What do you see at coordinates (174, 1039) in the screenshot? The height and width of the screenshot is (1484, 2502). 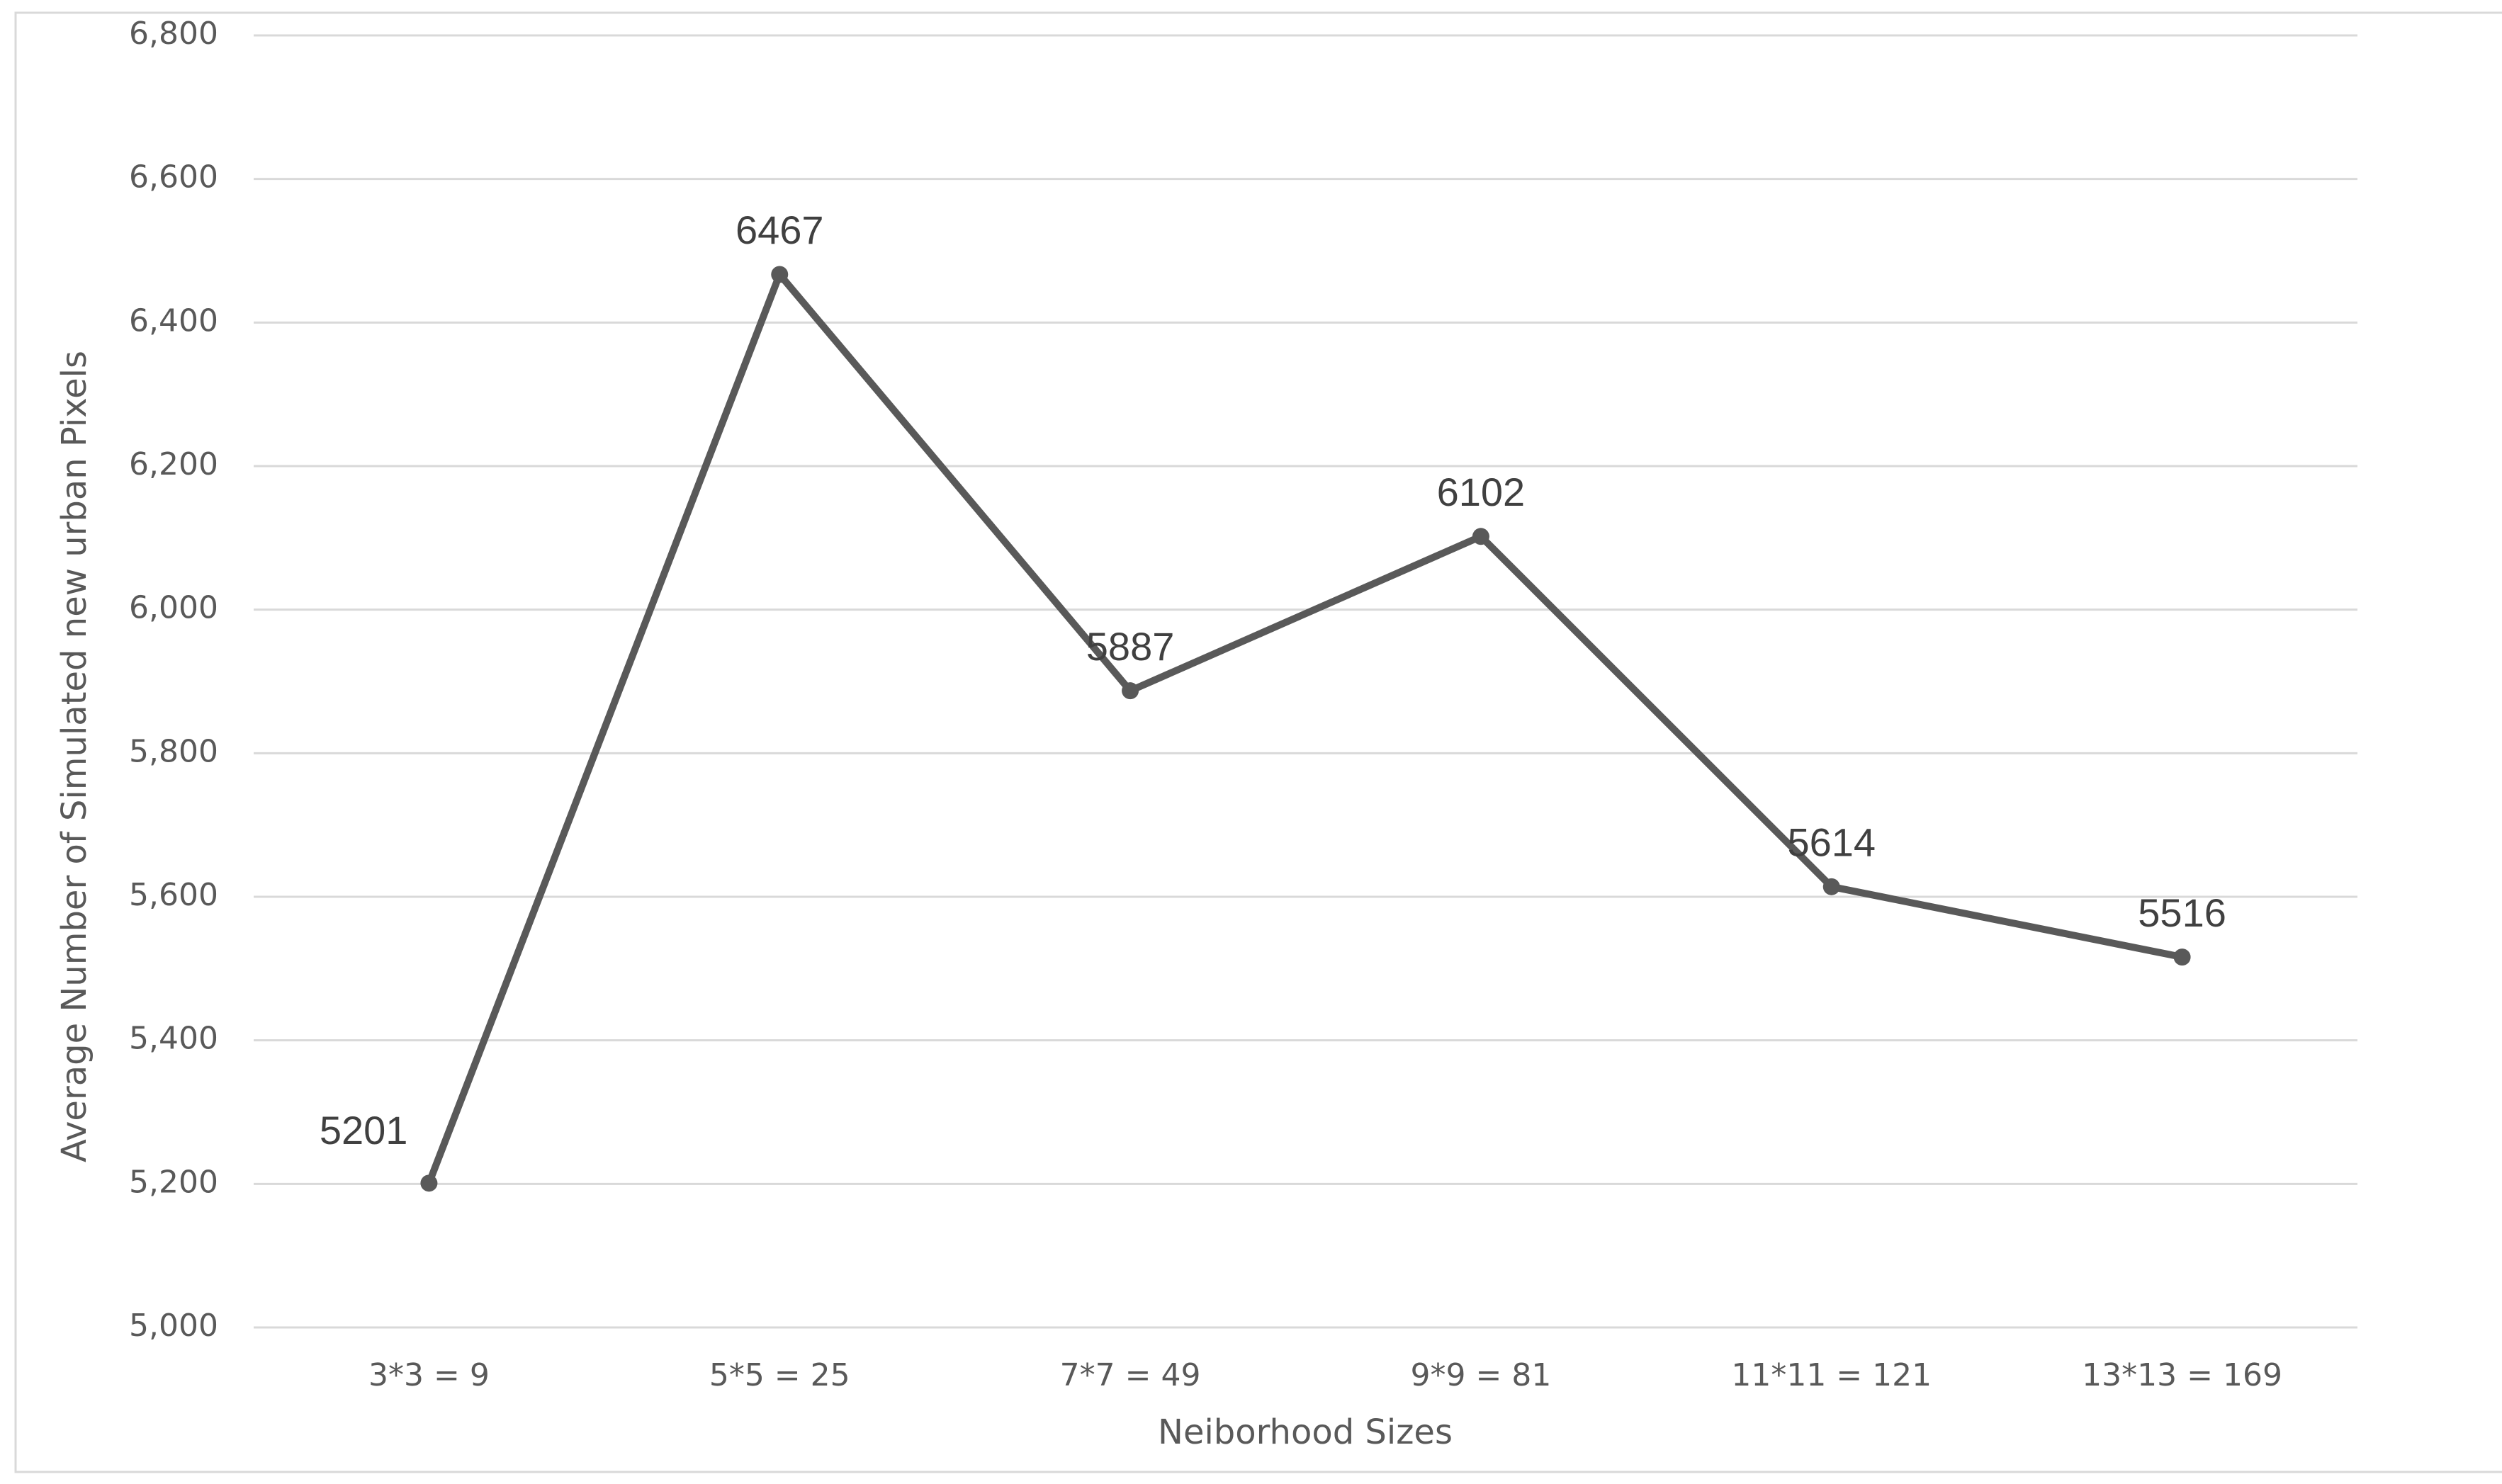 I see `y-tick-label: 5,400` at bounding box center [174, 1039].